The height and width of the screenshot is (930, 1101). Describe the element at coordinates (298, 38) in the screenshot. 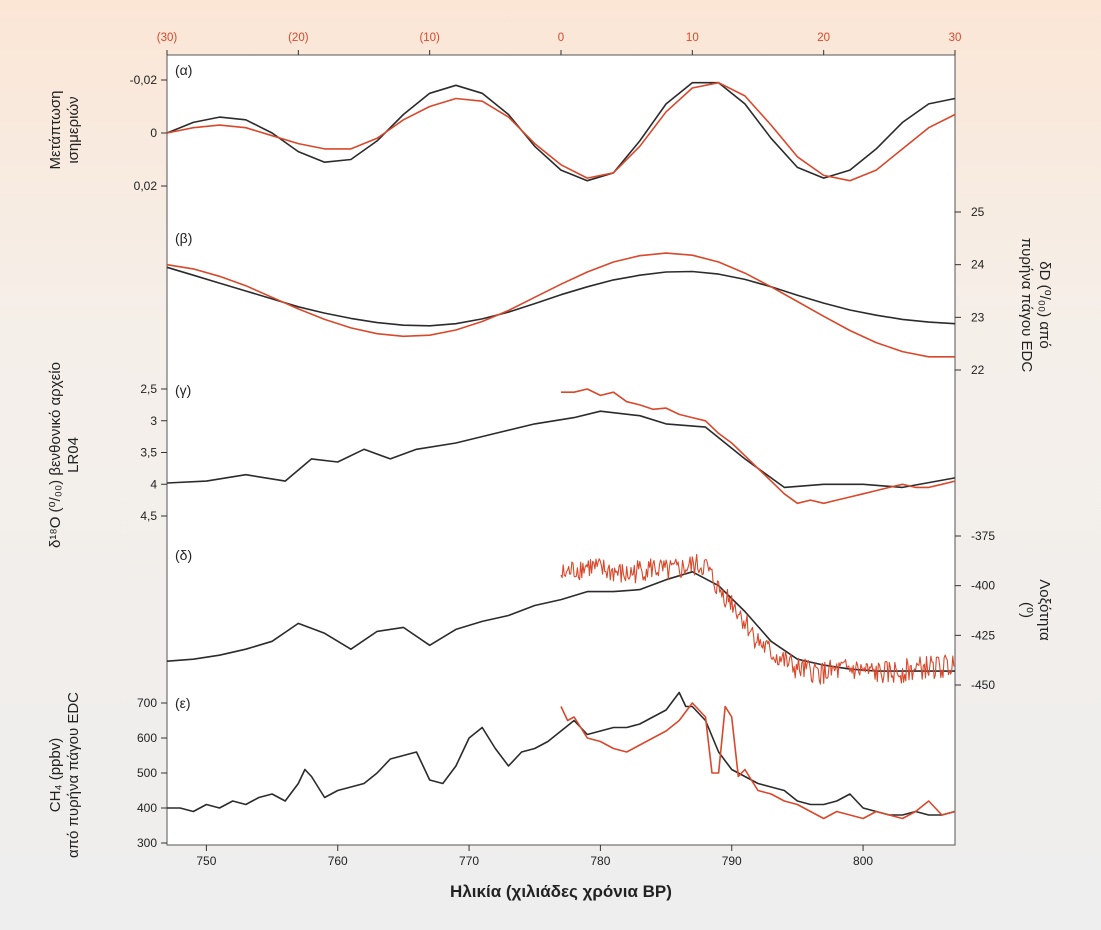

I see `top-x-tick-label: (20)` at that location.